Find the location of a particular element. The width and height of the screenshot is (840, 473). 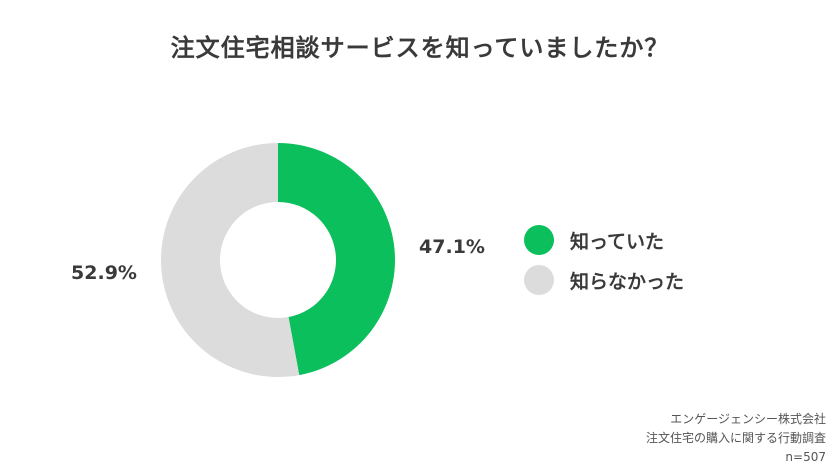

source-survey: 注文住宅の購入に関する行動調査 is located at coordinates (735, 438).